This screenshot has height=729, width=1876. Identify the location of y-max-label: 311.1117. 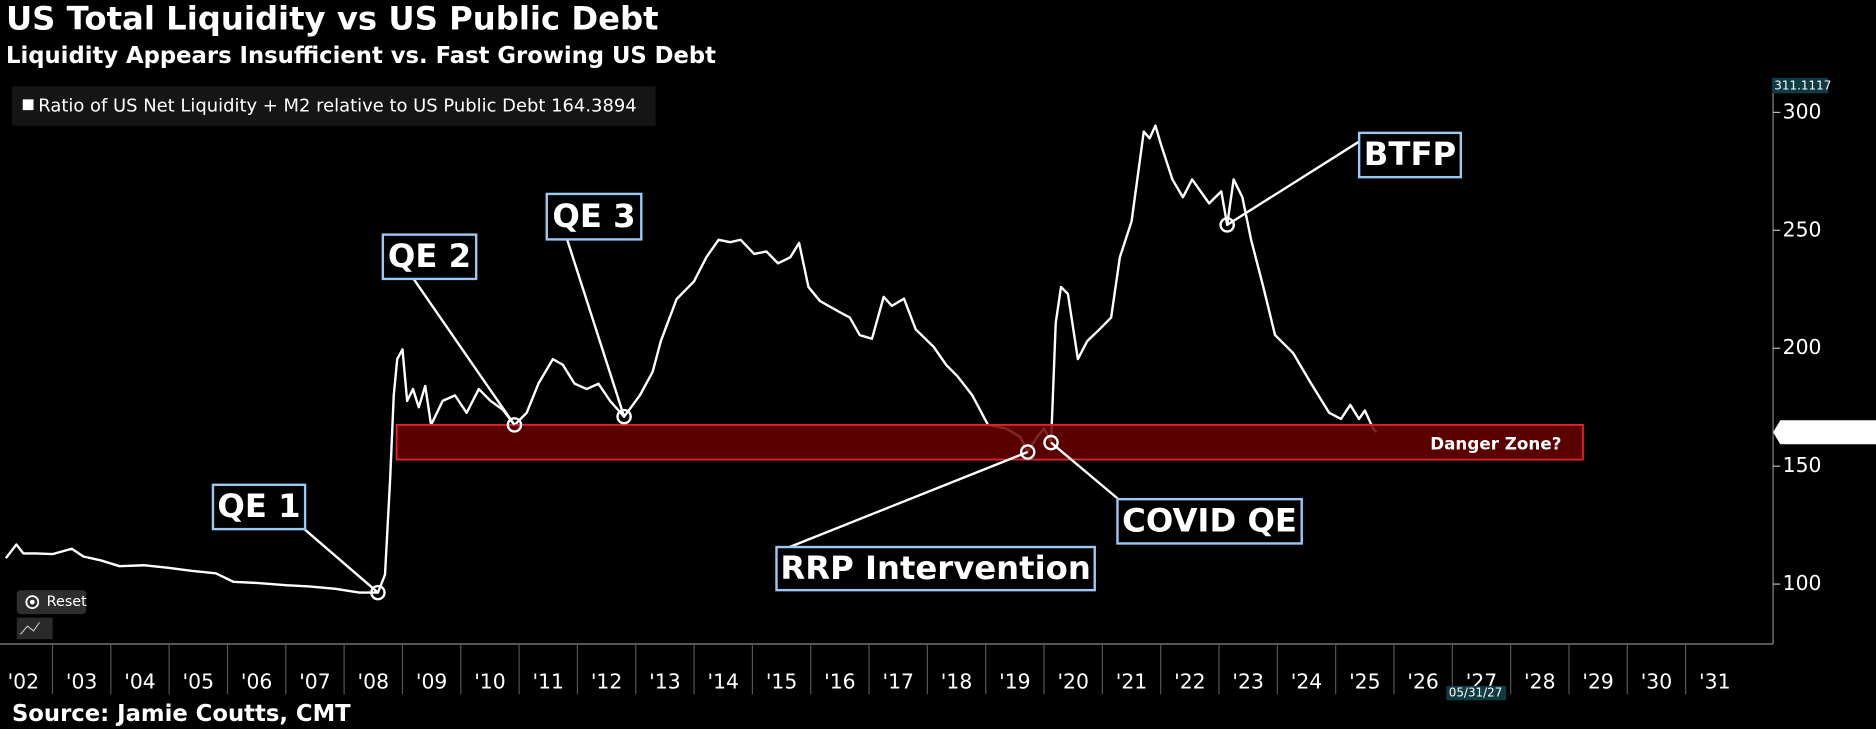
(1802, 86).